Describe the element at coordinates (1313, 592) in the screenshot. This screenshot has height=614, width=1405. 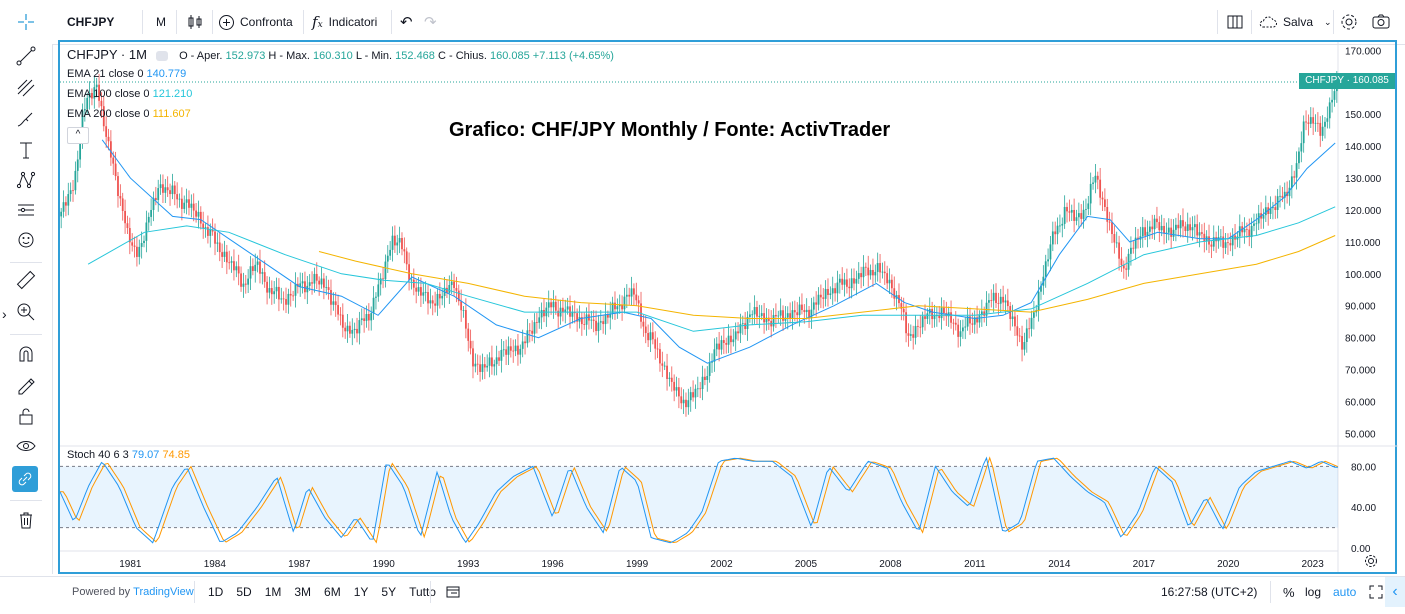
I see `log-toggle: log` at that location.